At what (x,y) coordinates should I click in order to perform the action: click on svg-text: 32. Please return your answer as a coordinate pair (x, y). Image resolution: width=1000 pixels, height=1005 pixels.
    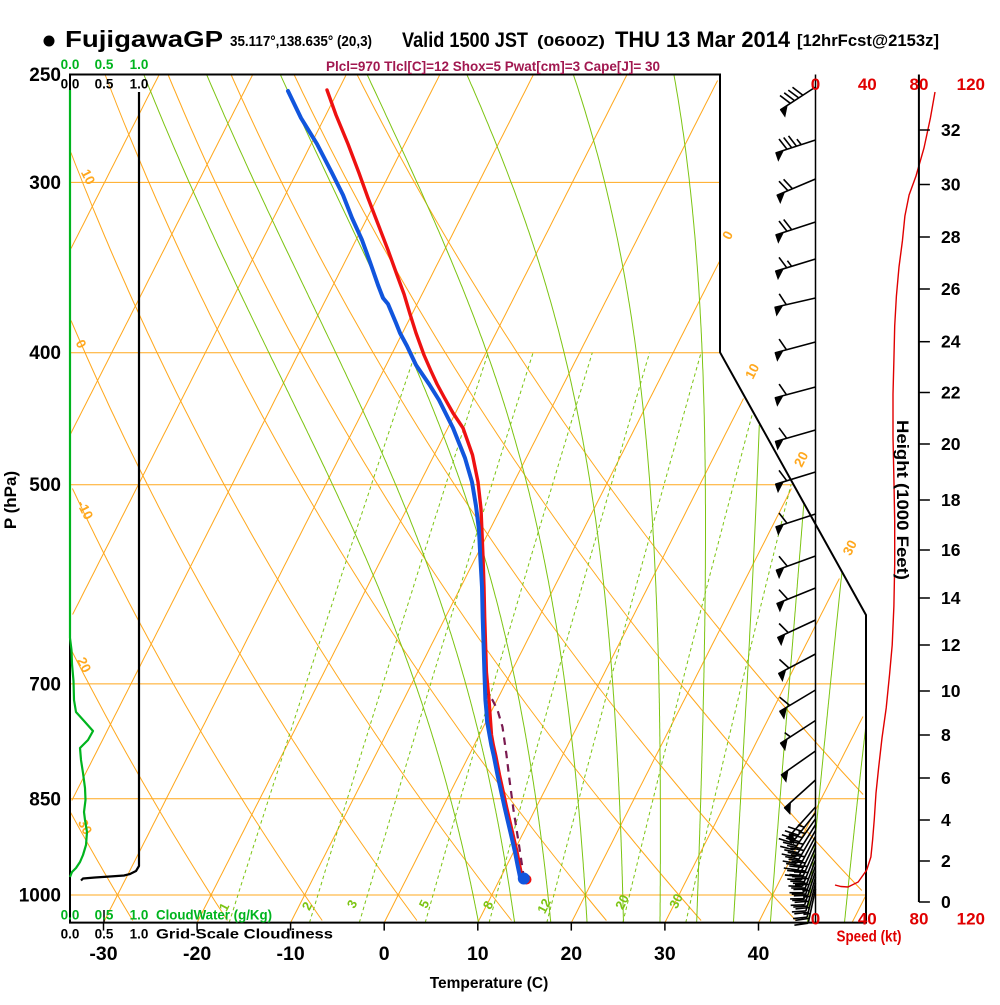
    Looking at the image, I should click on (951, 130).